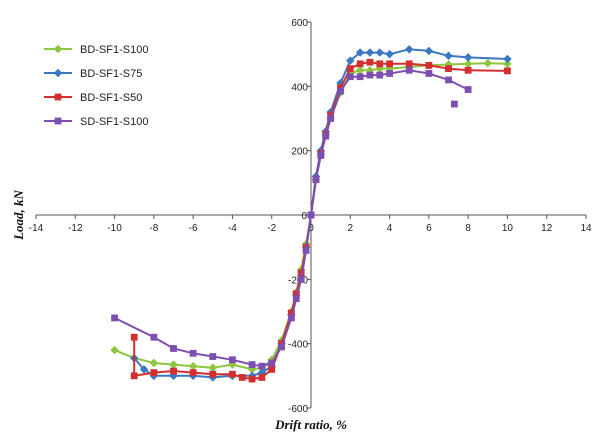  Describe the element at coordinates (298, 409) in the screenshot. I see `y-tick-label: -600` at that location.